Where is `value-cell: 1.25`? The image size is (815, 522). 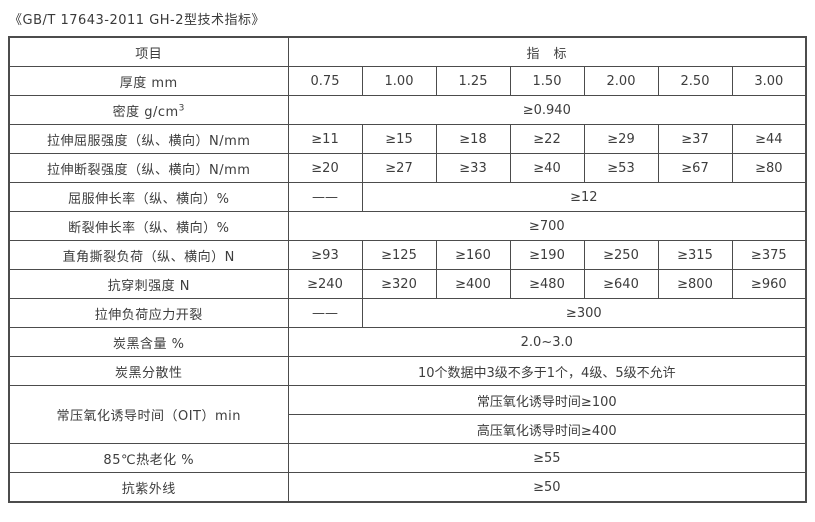 value-cell: 1.25 is located at coordinates (473, 81).